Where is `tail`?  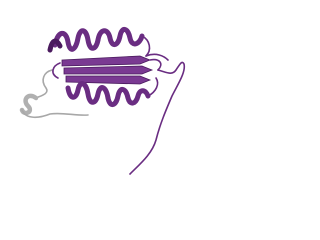 tail is located at coordinates (157, 118).